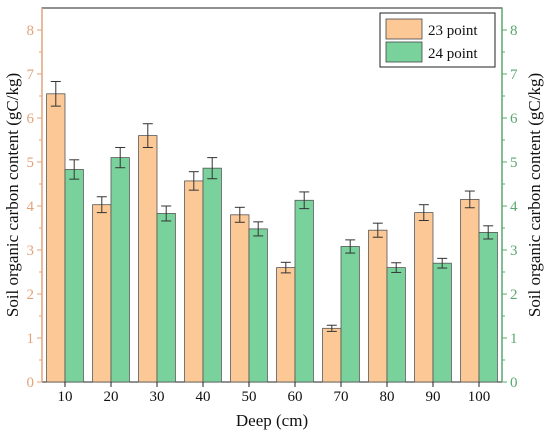 This screenshot has width=550, height=441. I want to click on right-y-tick-label-4: 4, so click(514, 207).